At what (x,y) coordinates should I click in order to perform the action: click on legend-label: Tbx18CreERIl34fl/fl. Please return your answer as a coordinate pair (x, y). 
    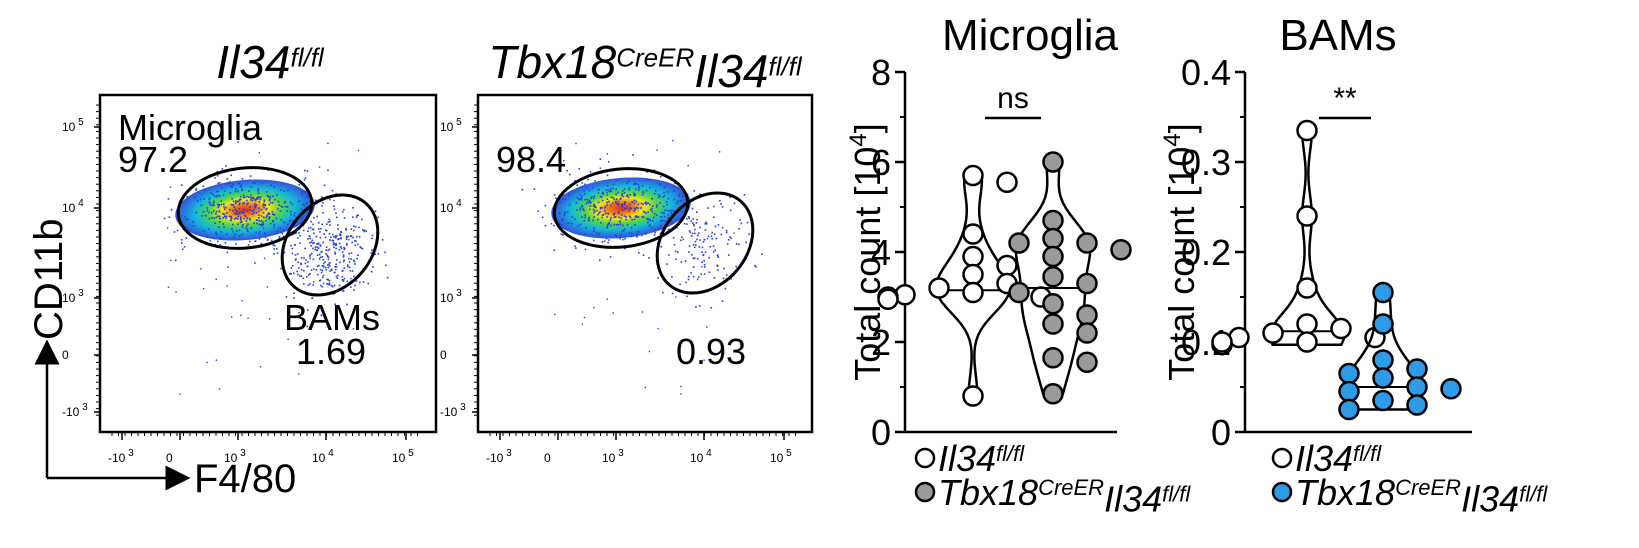
    Looking at the image, I should click on (1421, 495).